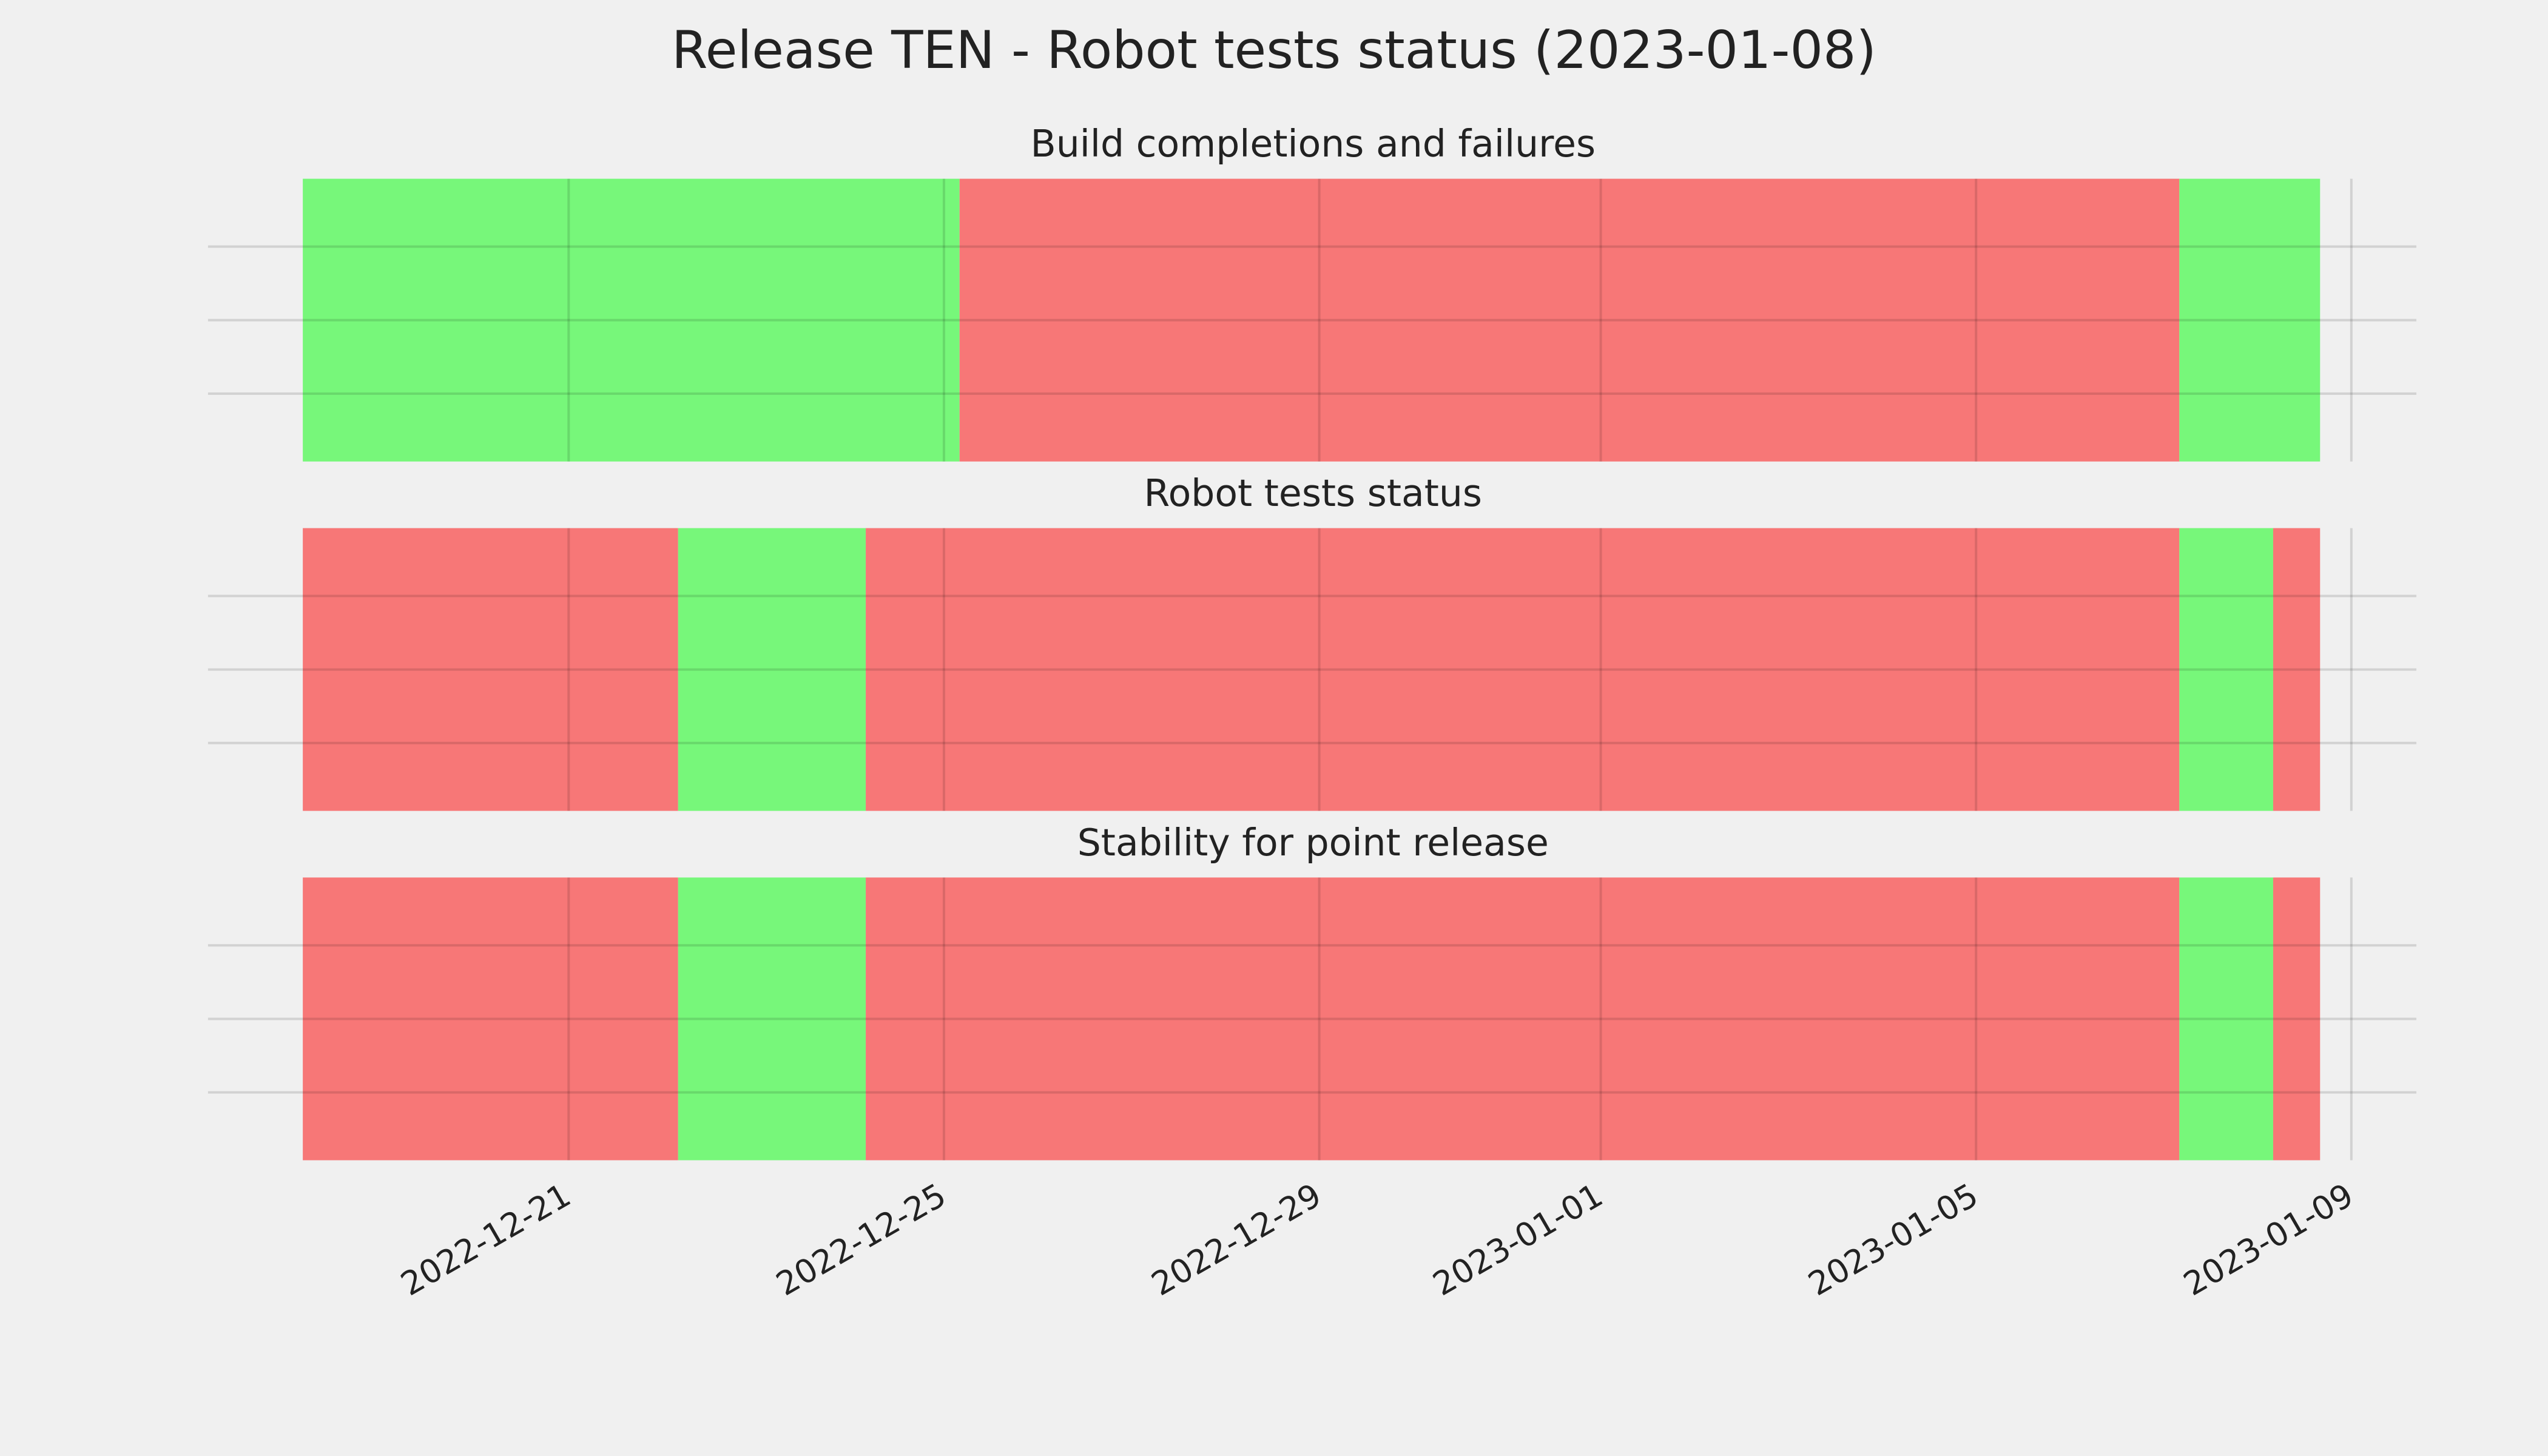  I want to click on x-tick-label: 2022-12-25, so click(861, 1239).